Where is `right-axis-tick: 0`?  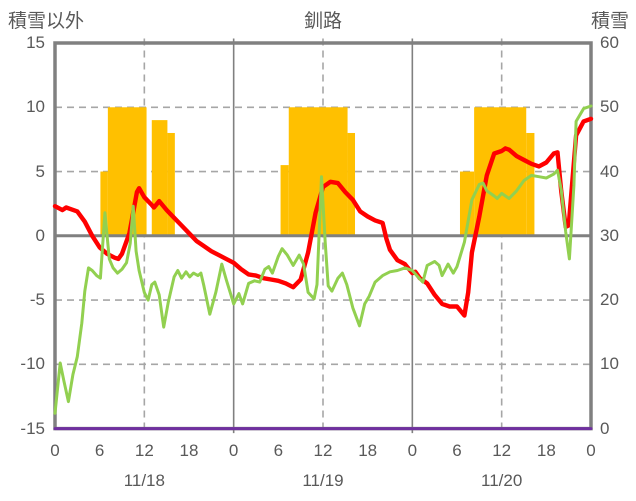 right-axis-tick: 0 is located at coordinates (605, 428).